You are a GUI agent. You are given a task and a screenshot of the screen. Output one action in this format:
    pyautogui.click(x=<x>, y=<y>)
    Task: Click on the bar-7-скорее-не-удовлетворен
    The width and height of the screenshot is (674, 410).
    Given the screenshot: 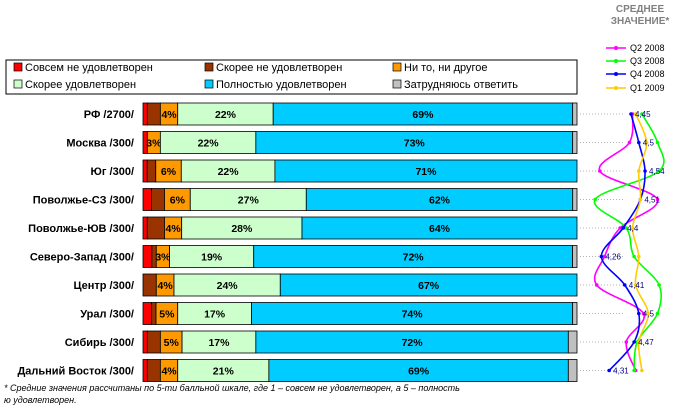 What is the action you would take?
    pyautogui.click(x=149, y=285)
    